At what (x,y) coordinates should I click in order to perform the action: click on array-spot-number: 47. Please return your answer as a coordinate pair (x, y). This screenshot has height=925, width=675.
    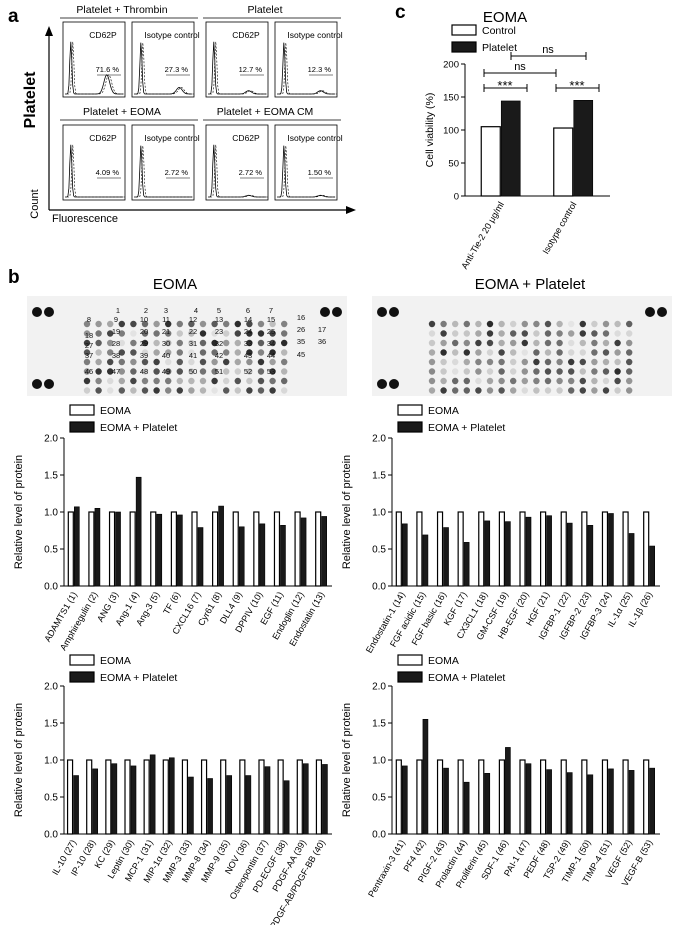
    Looking at the image, I should click on (116, 371).